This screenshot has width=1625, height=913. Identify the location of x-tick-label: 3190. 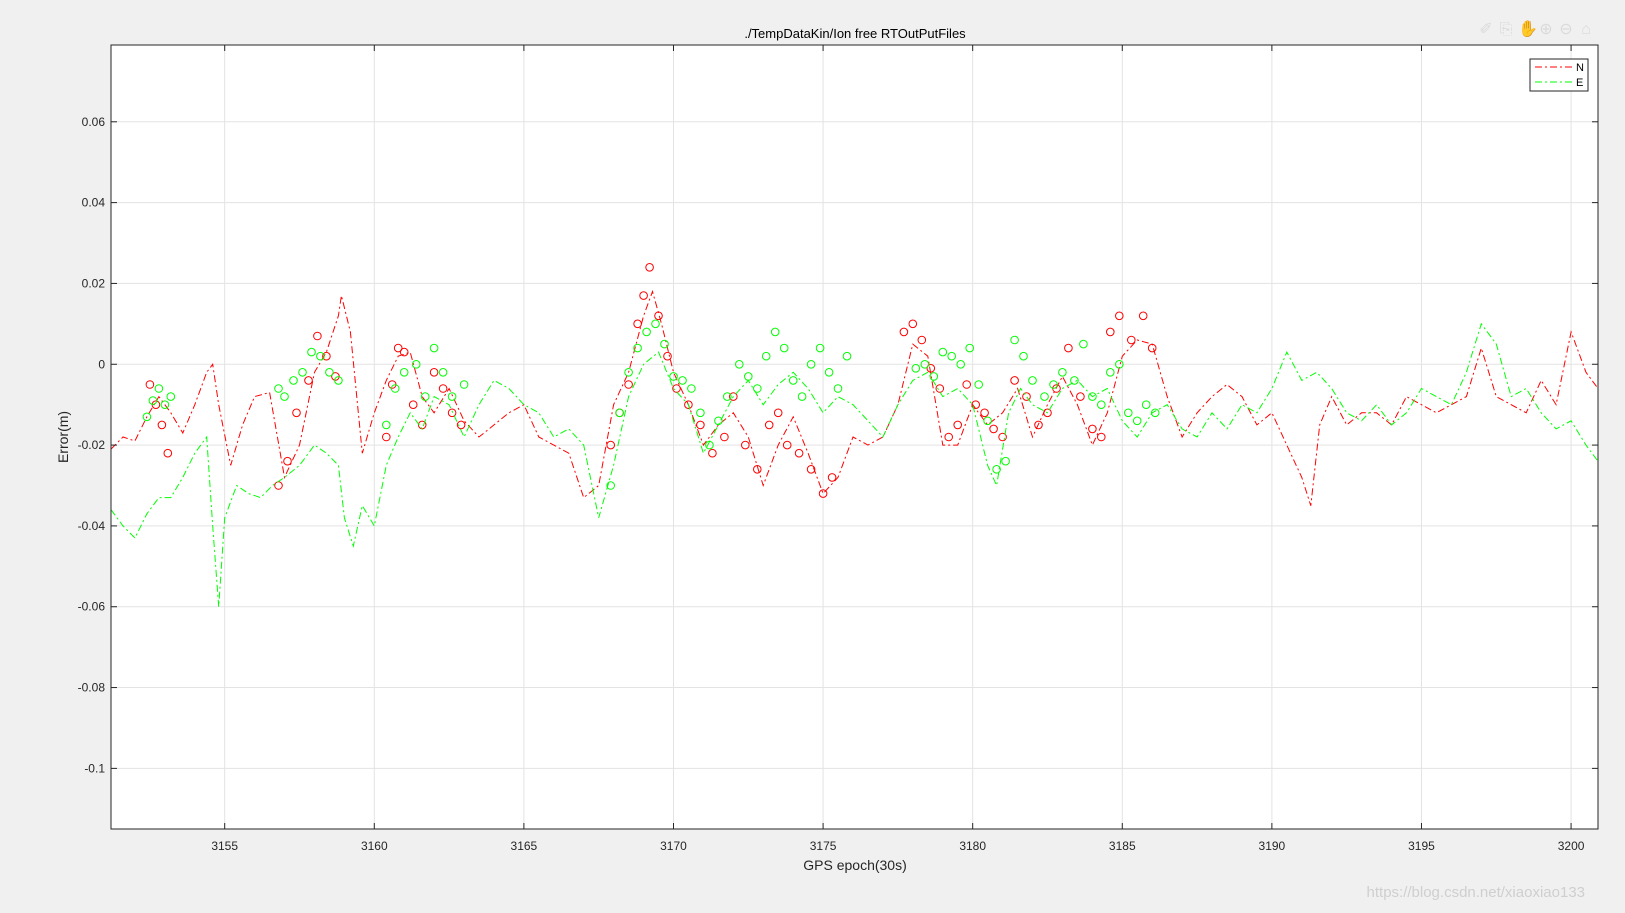
(1272, 846).